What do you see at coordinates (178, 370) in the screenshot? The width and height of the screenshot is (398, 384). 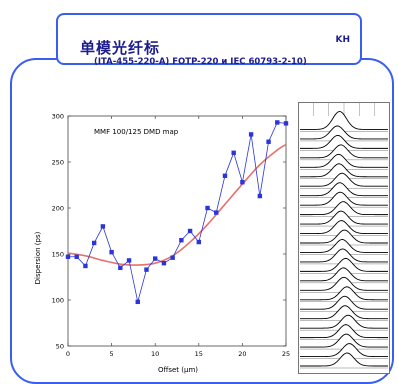 I see `x-axis-label: Offset (μm)` at bounding box center [178, 370].